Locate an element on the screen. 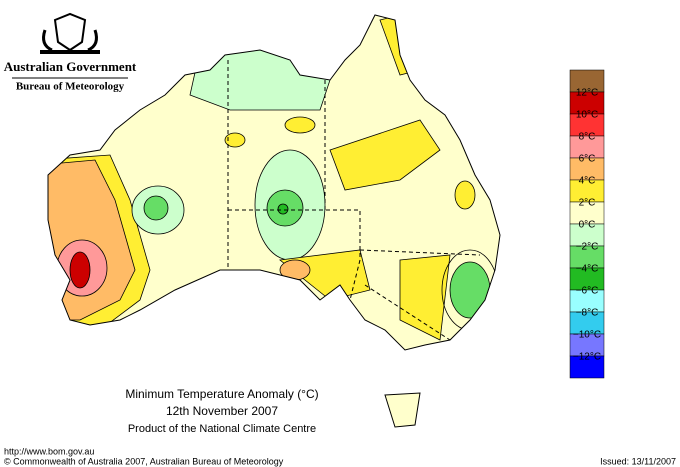  legend-label: −2°C is located at coordinates (587, 247).